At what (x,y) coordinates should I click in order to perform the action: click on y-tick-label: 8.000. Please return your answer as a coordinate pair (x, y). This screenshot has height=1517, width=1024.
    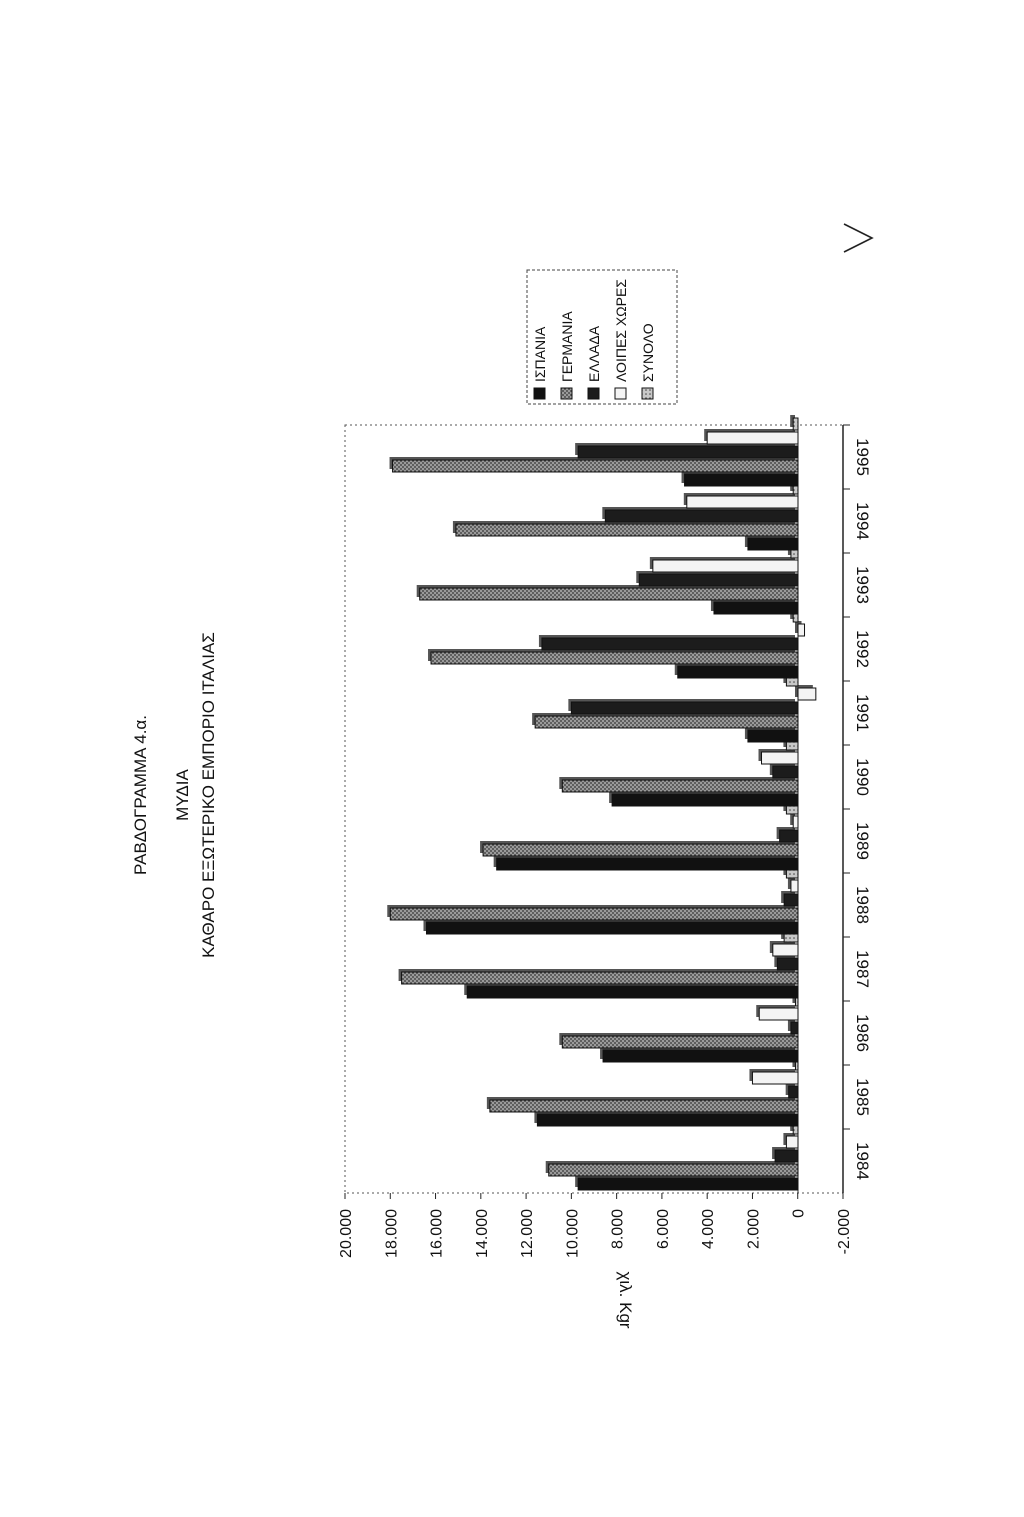
    Looking at the image, I should click on (618, 1229).